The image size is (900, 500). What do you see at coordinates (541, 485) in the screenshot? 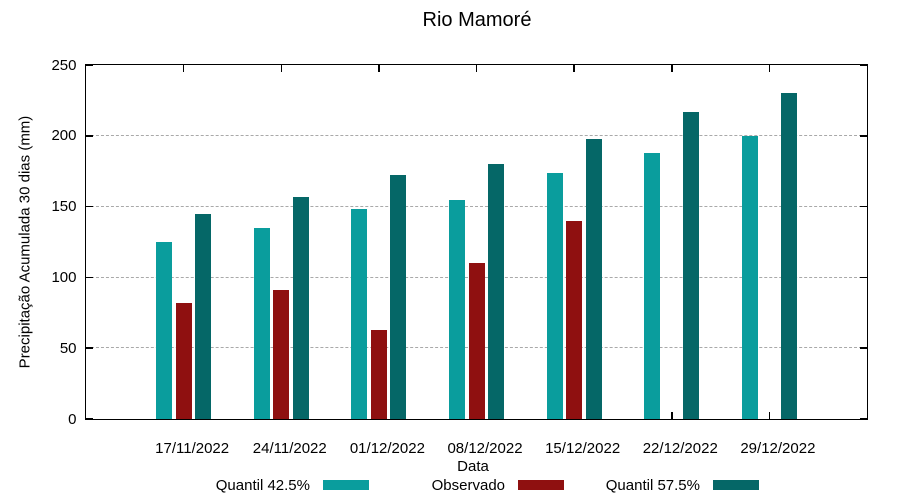
I see `legend-swatch-observado` at bounding box center [541, 485].